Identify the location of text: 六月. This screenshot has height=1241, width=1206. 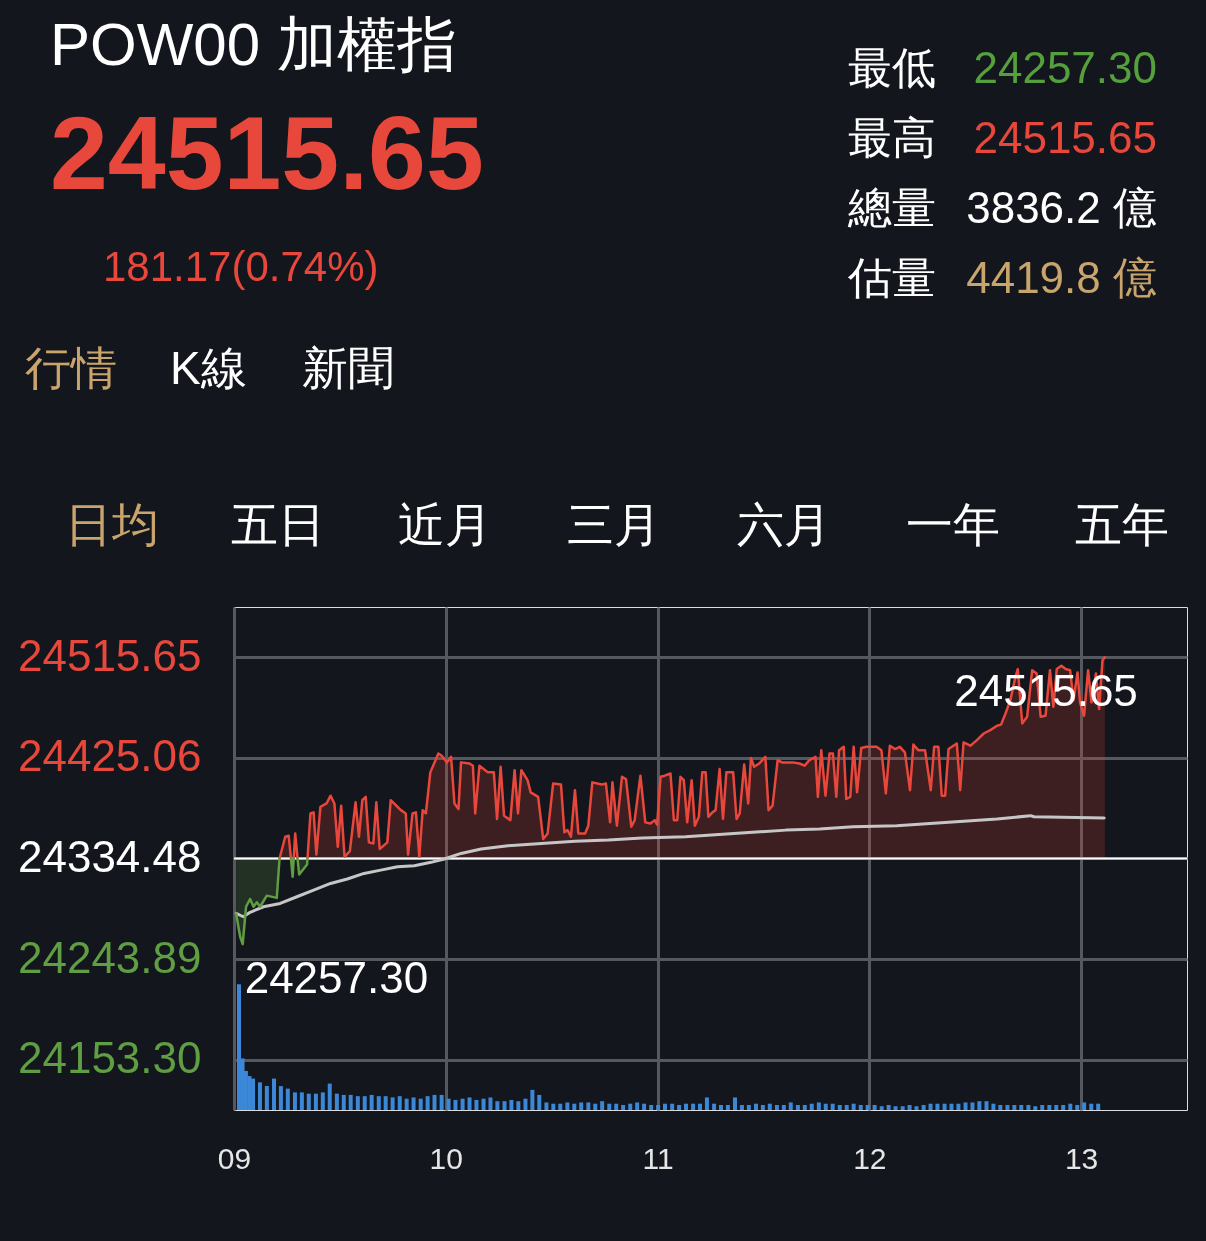
(784, 524).